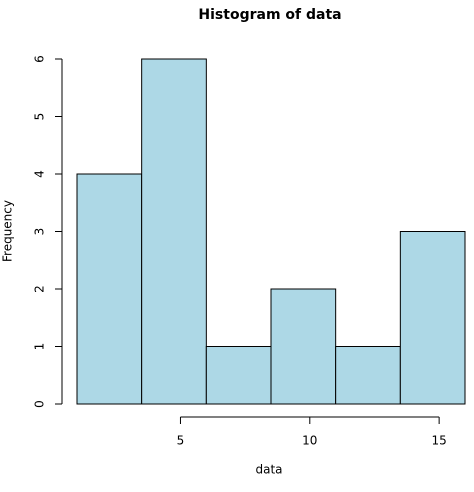 The width and height of the screenshot is (474, 492). Describe the element at coordinates (269, 15) in the screenshot. I see `chart-title: Histogram of data` at that location.